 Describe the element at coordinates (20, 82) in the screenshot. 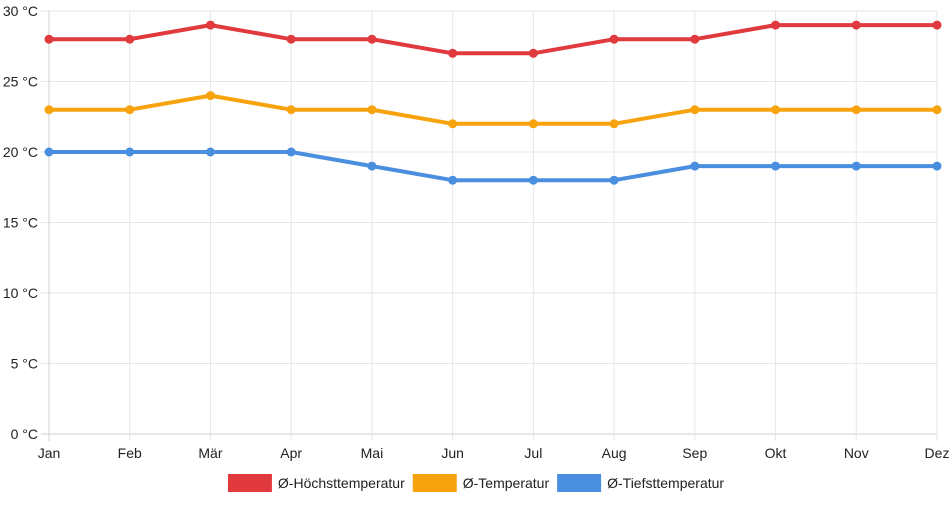

I see `y-tick-label: 25 °C` at that location.